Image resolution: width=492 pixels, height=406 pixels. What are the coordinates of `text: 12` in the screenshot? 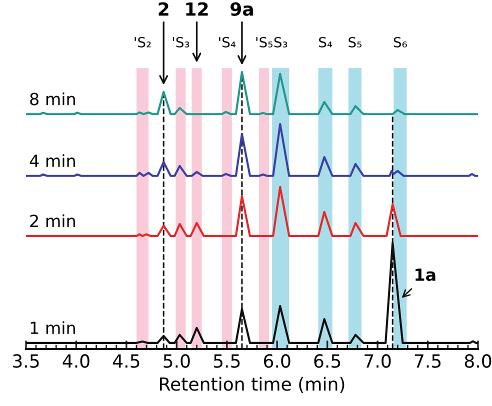 It's located at (197, 9).